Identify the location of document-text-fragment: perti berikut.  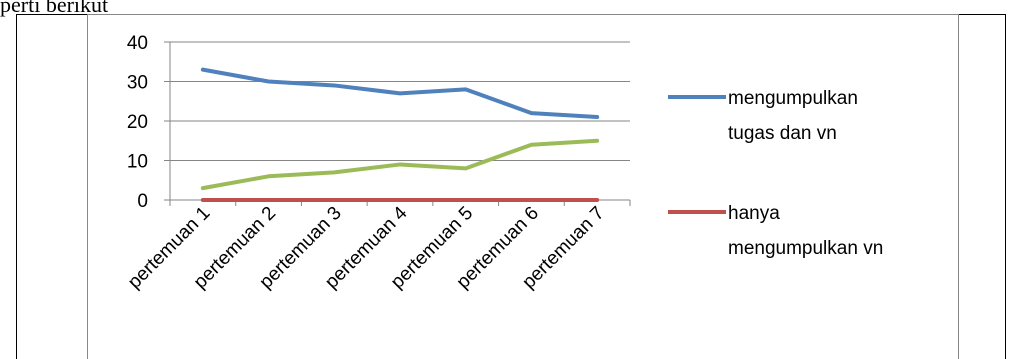
(54, 8).